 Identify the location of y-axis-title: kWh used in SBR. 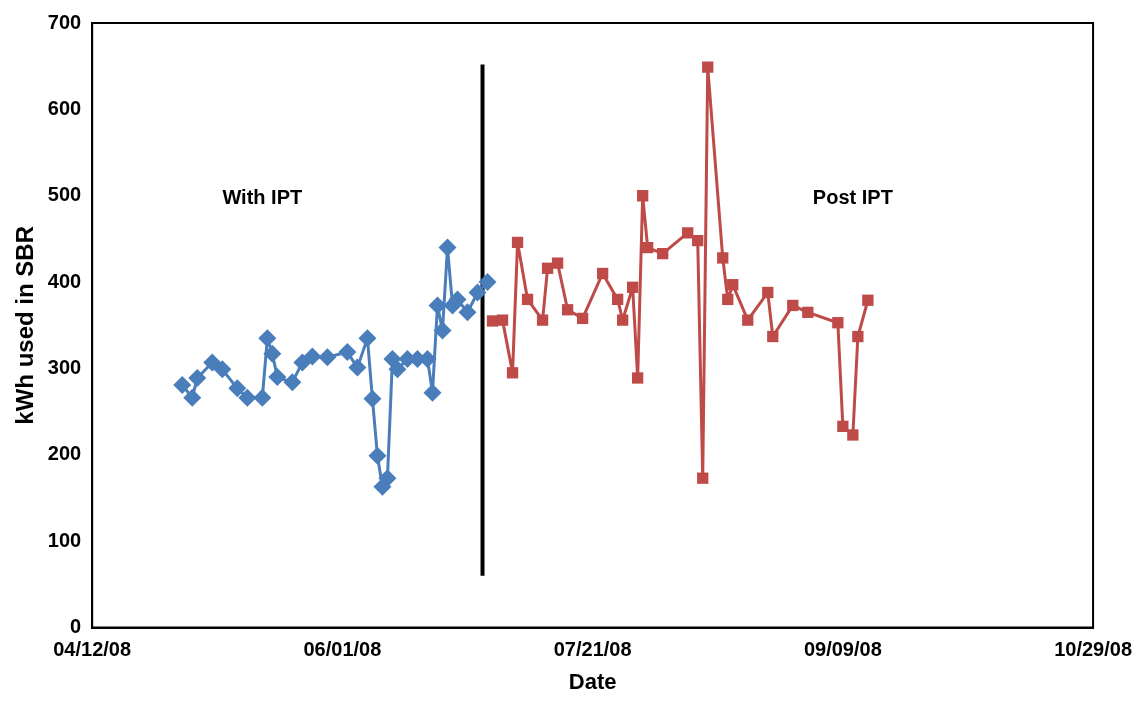
(25, 325).